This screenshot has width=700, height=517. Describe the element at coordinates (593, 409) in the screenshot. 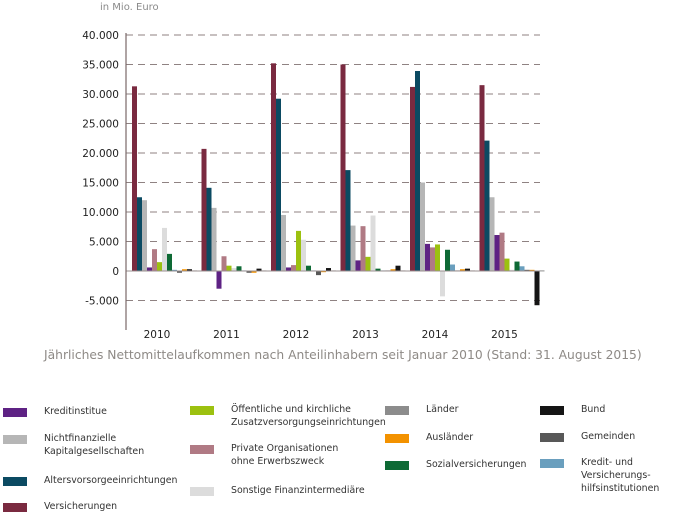

I see `legend-label: Bund` at that location.